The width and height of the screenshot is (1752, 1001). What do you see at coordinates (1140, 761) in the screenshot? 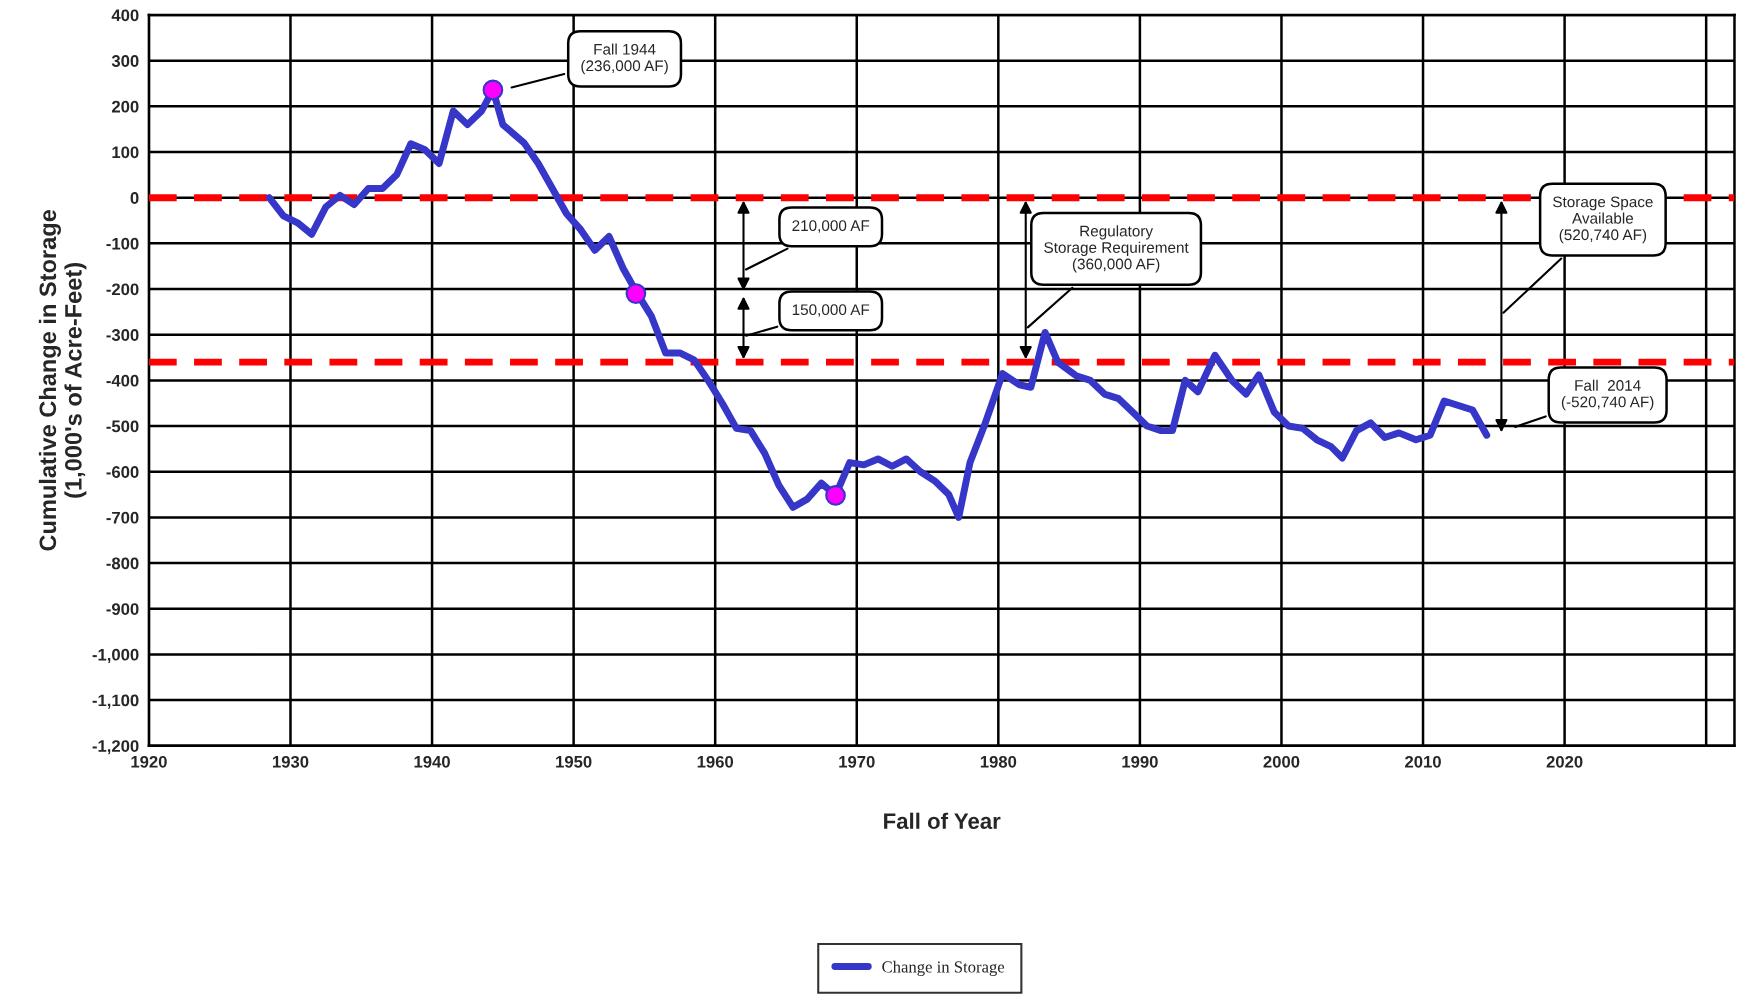
I see `x-tick-label: 1990` at bounding box center [1140, 761].